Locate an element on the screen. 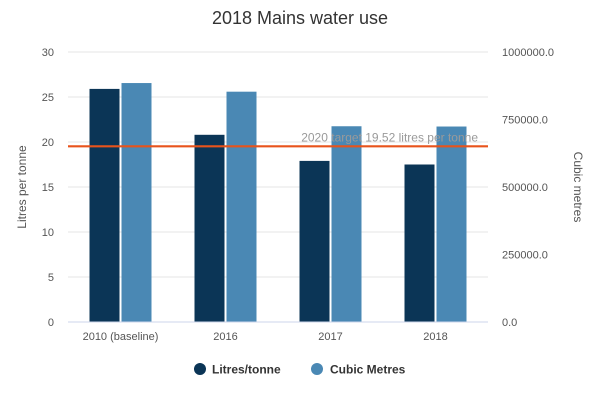 This screenshot has height=400, width=600. x-tick-label: 2017 is located at coordinates (330, 337).